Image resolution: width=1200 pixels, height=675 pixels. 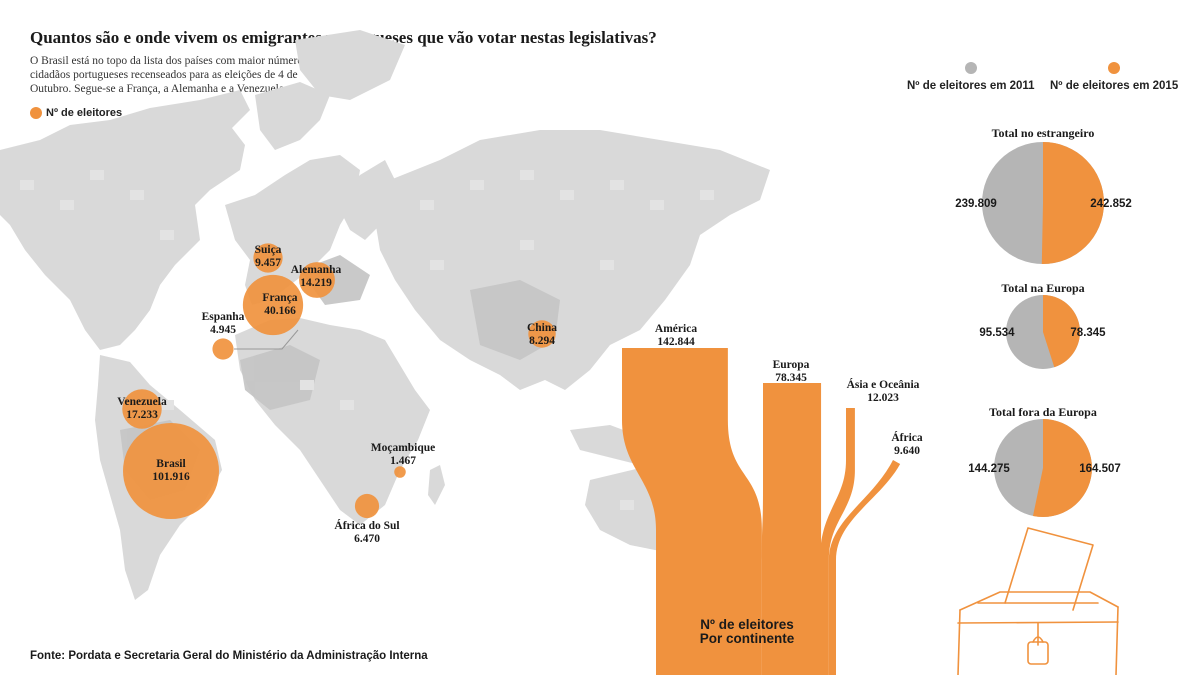 I want to click on bubble-mocambique, so click(x=400, y=472).